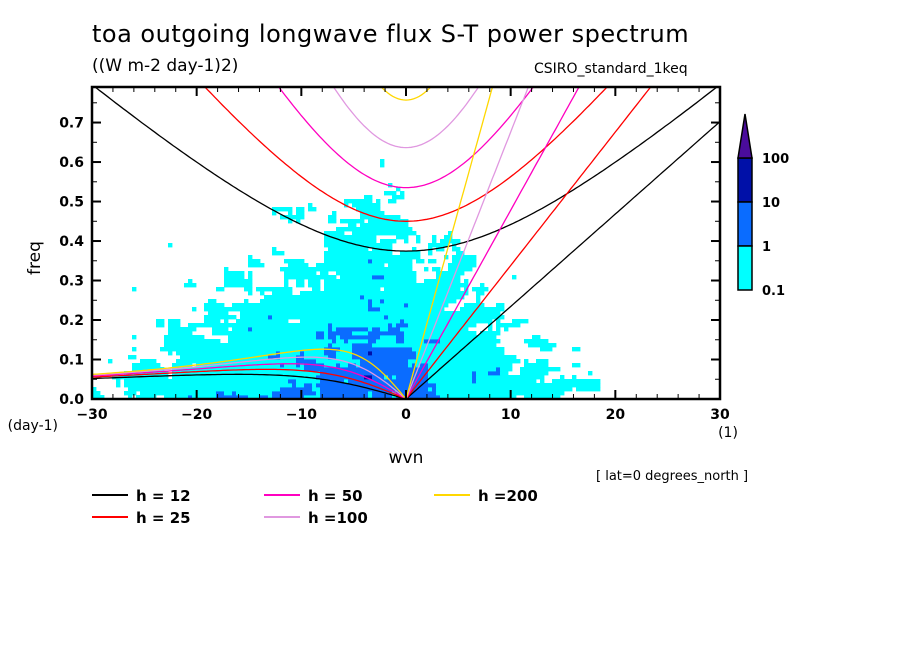 The image size is (904, 654). What do you see at coordinates (773, 291) in the screenshot?
I see `colorbar-label: 0.1` at bounding box center [773, 291].